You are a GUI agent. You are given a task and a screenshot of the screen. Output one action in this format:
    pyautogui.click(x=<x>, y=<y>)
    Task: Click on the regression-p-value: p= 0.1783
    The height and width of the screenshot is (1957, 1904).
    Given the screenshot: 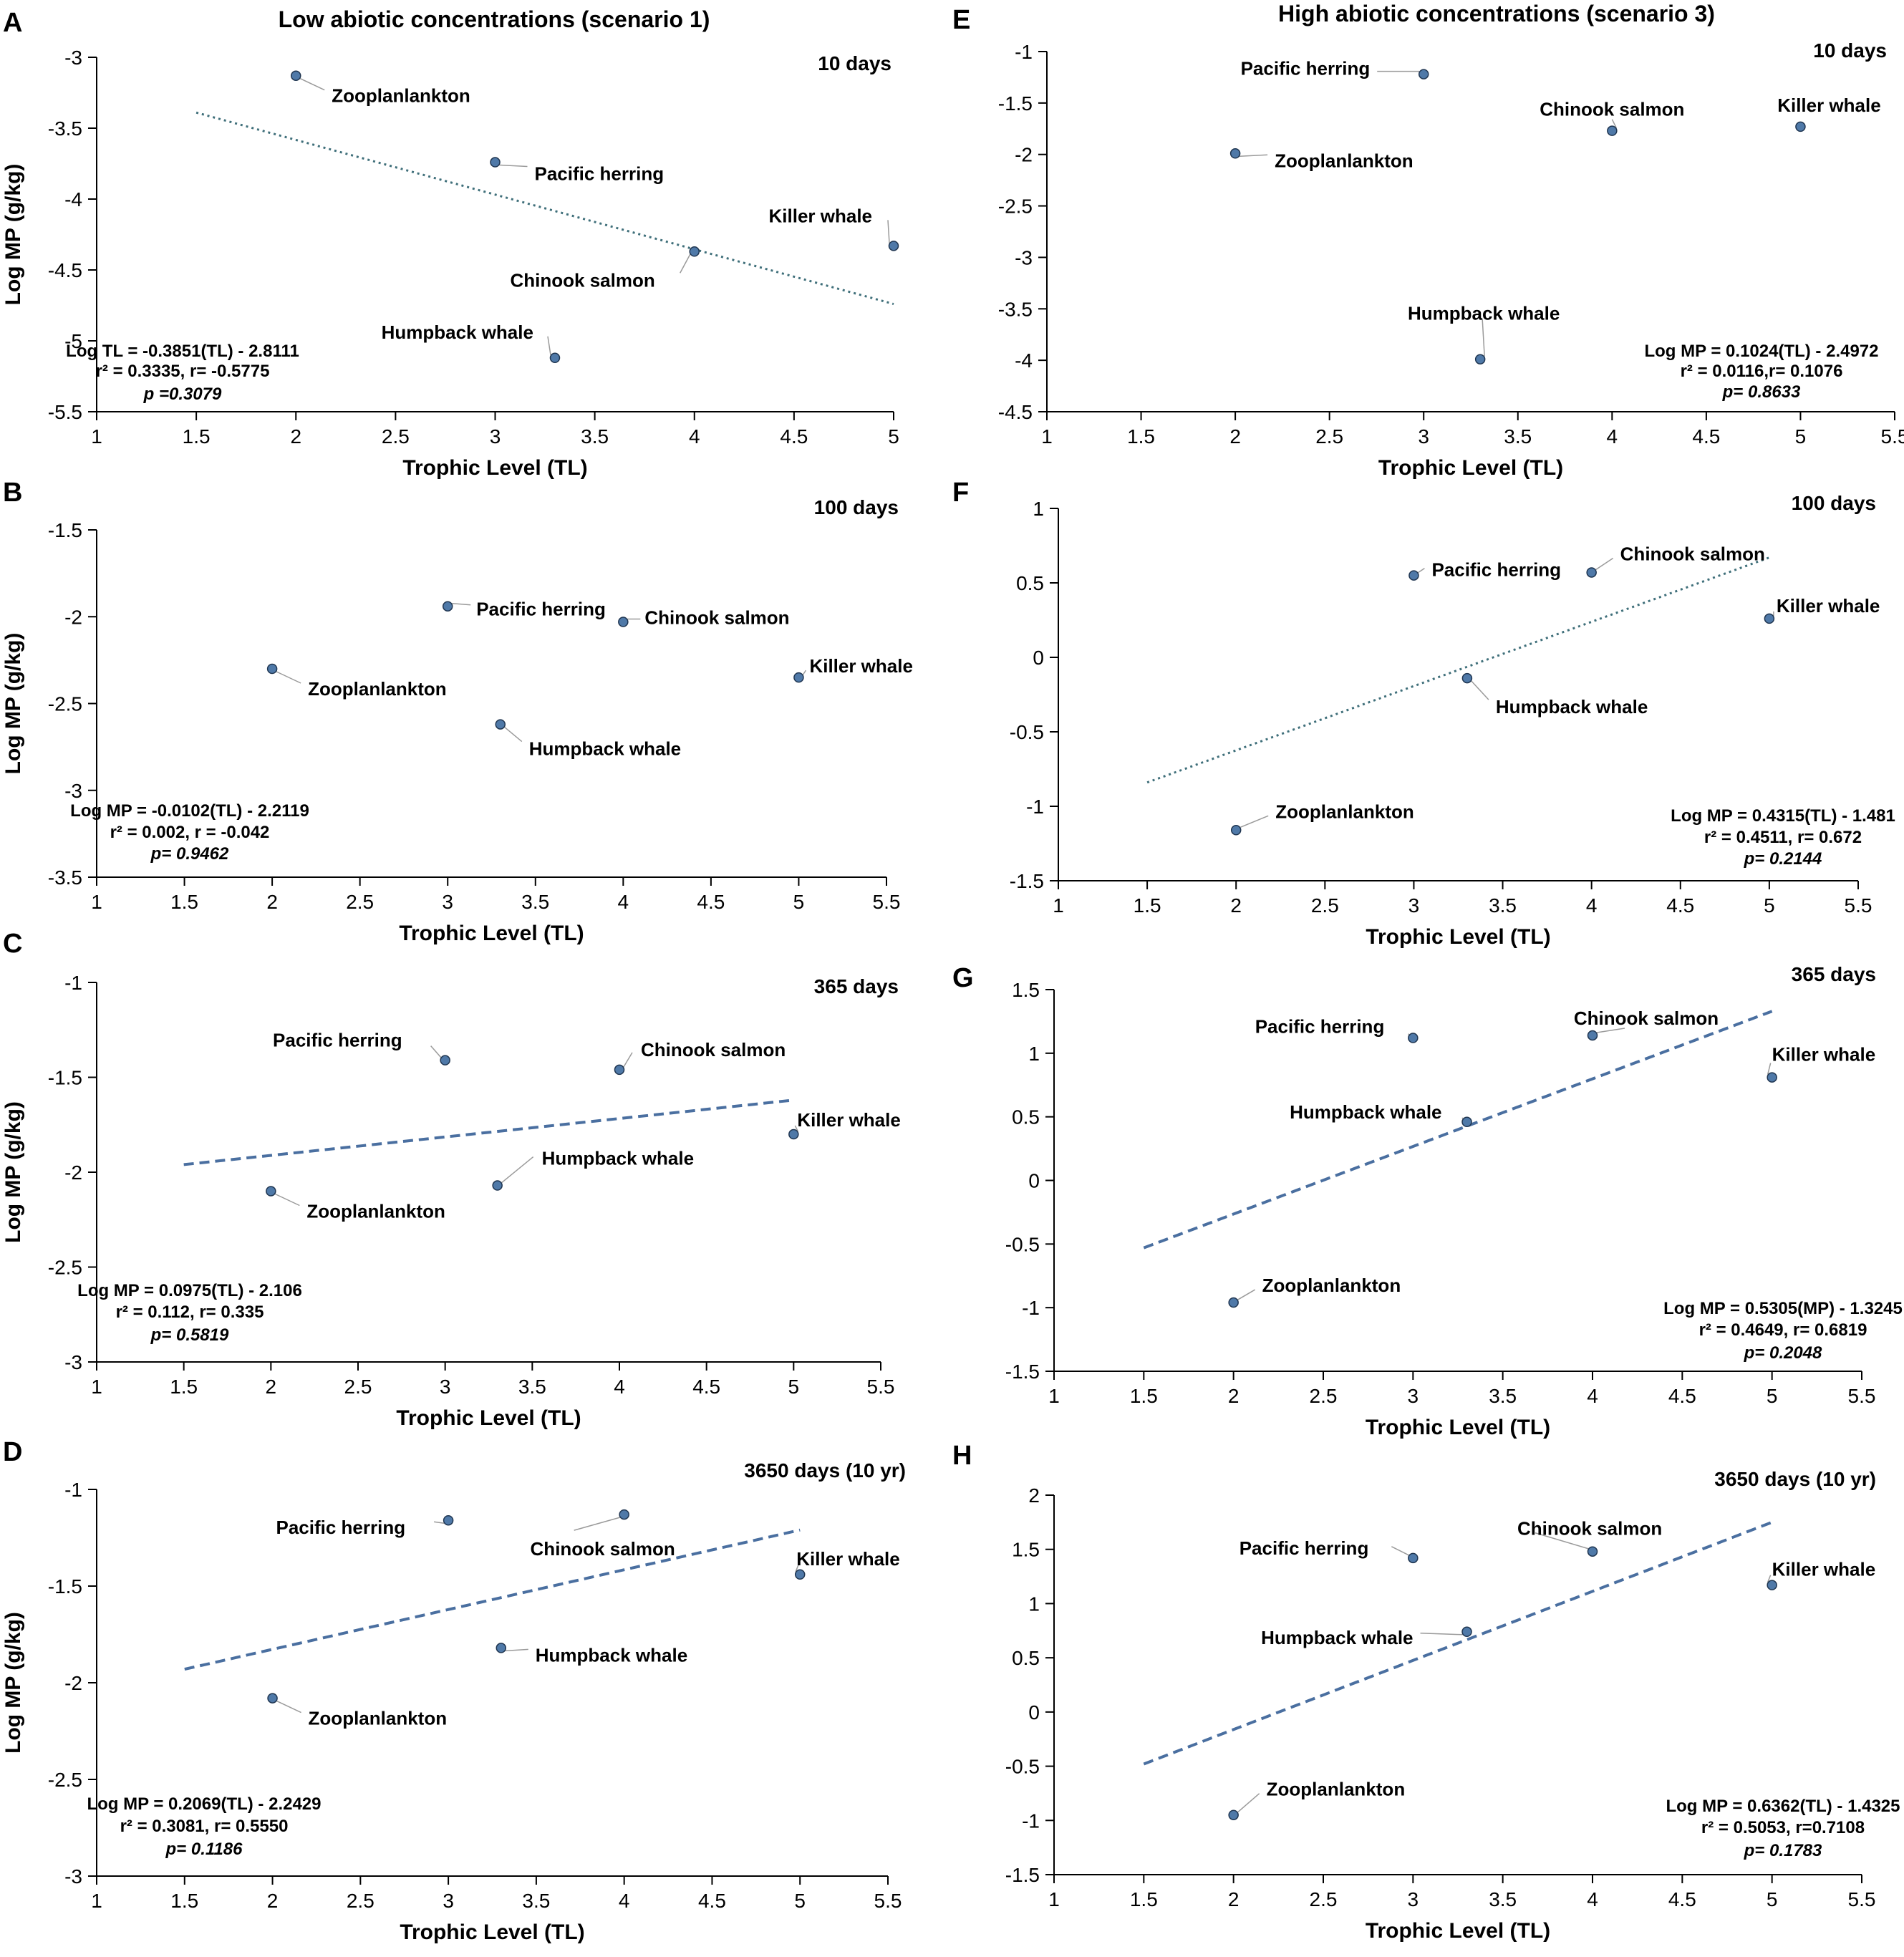 What is the action you would take?
    pyautogui.click(x=1783, y=1851)
    